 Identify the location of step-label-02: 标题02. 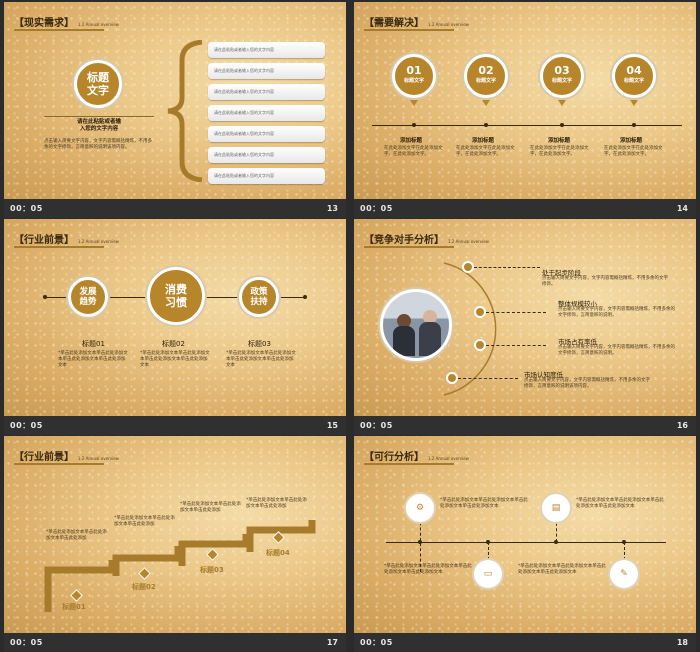
(144, 587).